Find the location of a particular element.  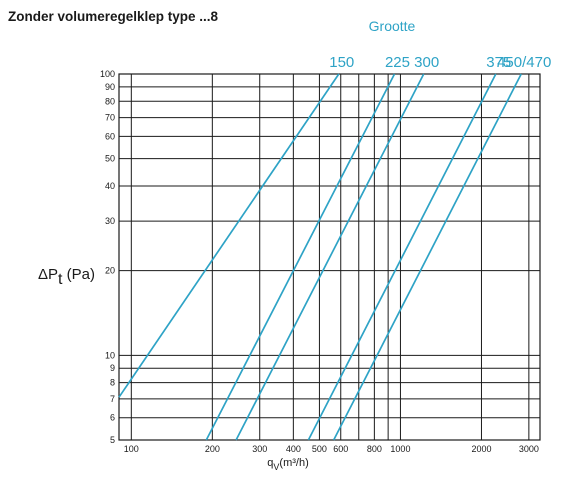

y-axis-label: ΔPt (Pa) is located at coordinates (66, 277).